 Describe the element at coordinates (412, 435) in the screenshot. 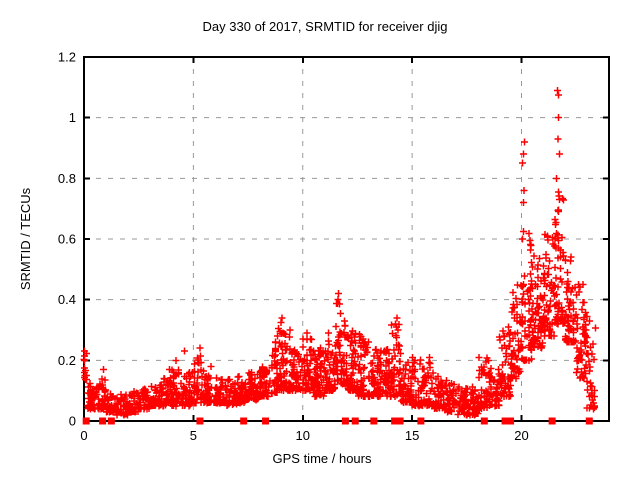

I see `x-tick-label: 15` at that location.